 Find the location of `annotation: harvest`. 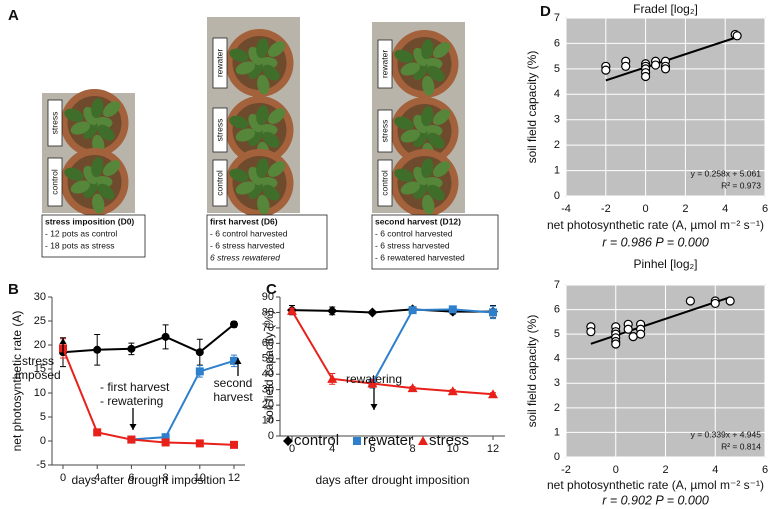

annotation: harvest is located at coordinates (233, 397).